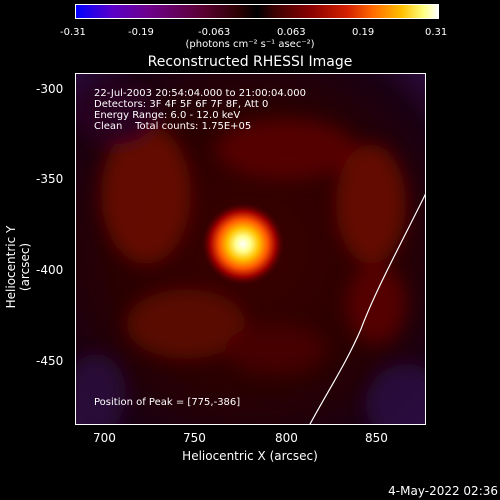 Image resolution: width=500 pixels, height=500 pixels. Describe the element at coordinates (73, 32) in the screenshot. I see `colorbar-tick: -0.31` at that location.